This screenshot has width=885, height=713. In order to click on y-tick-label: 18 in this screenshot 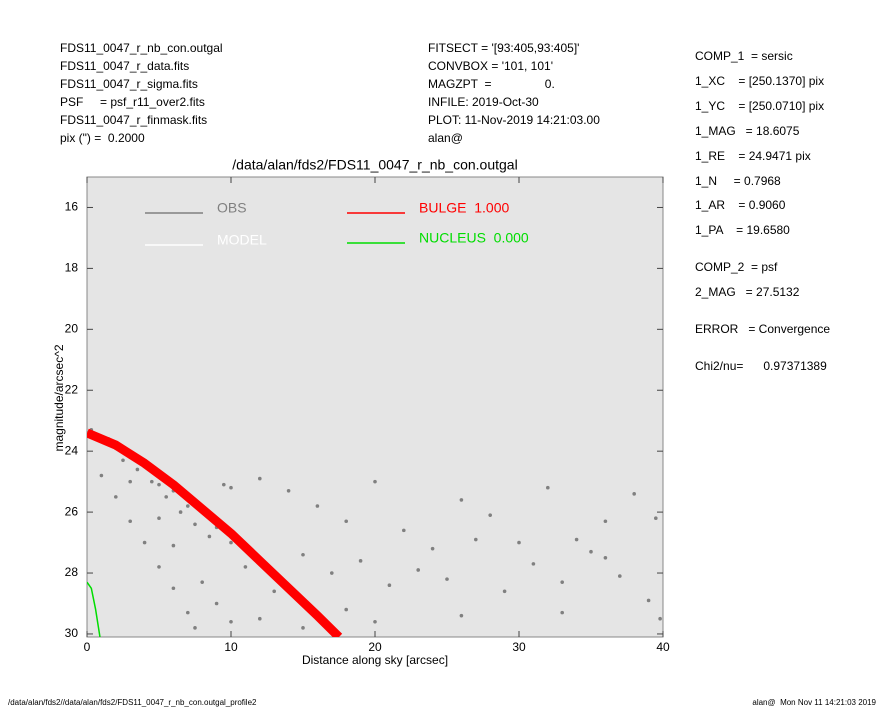, I will do `click(72, 268)`.